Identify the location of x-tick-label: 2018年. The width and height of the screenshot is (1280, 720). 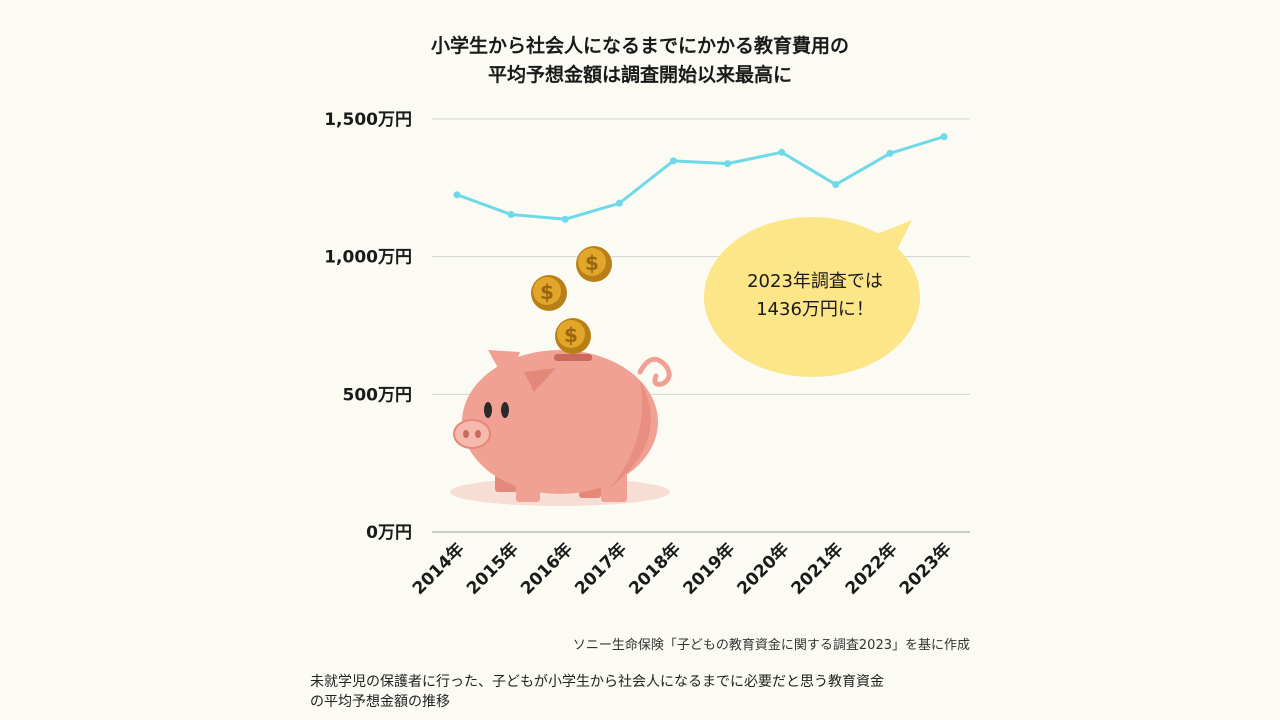
(655, 569).